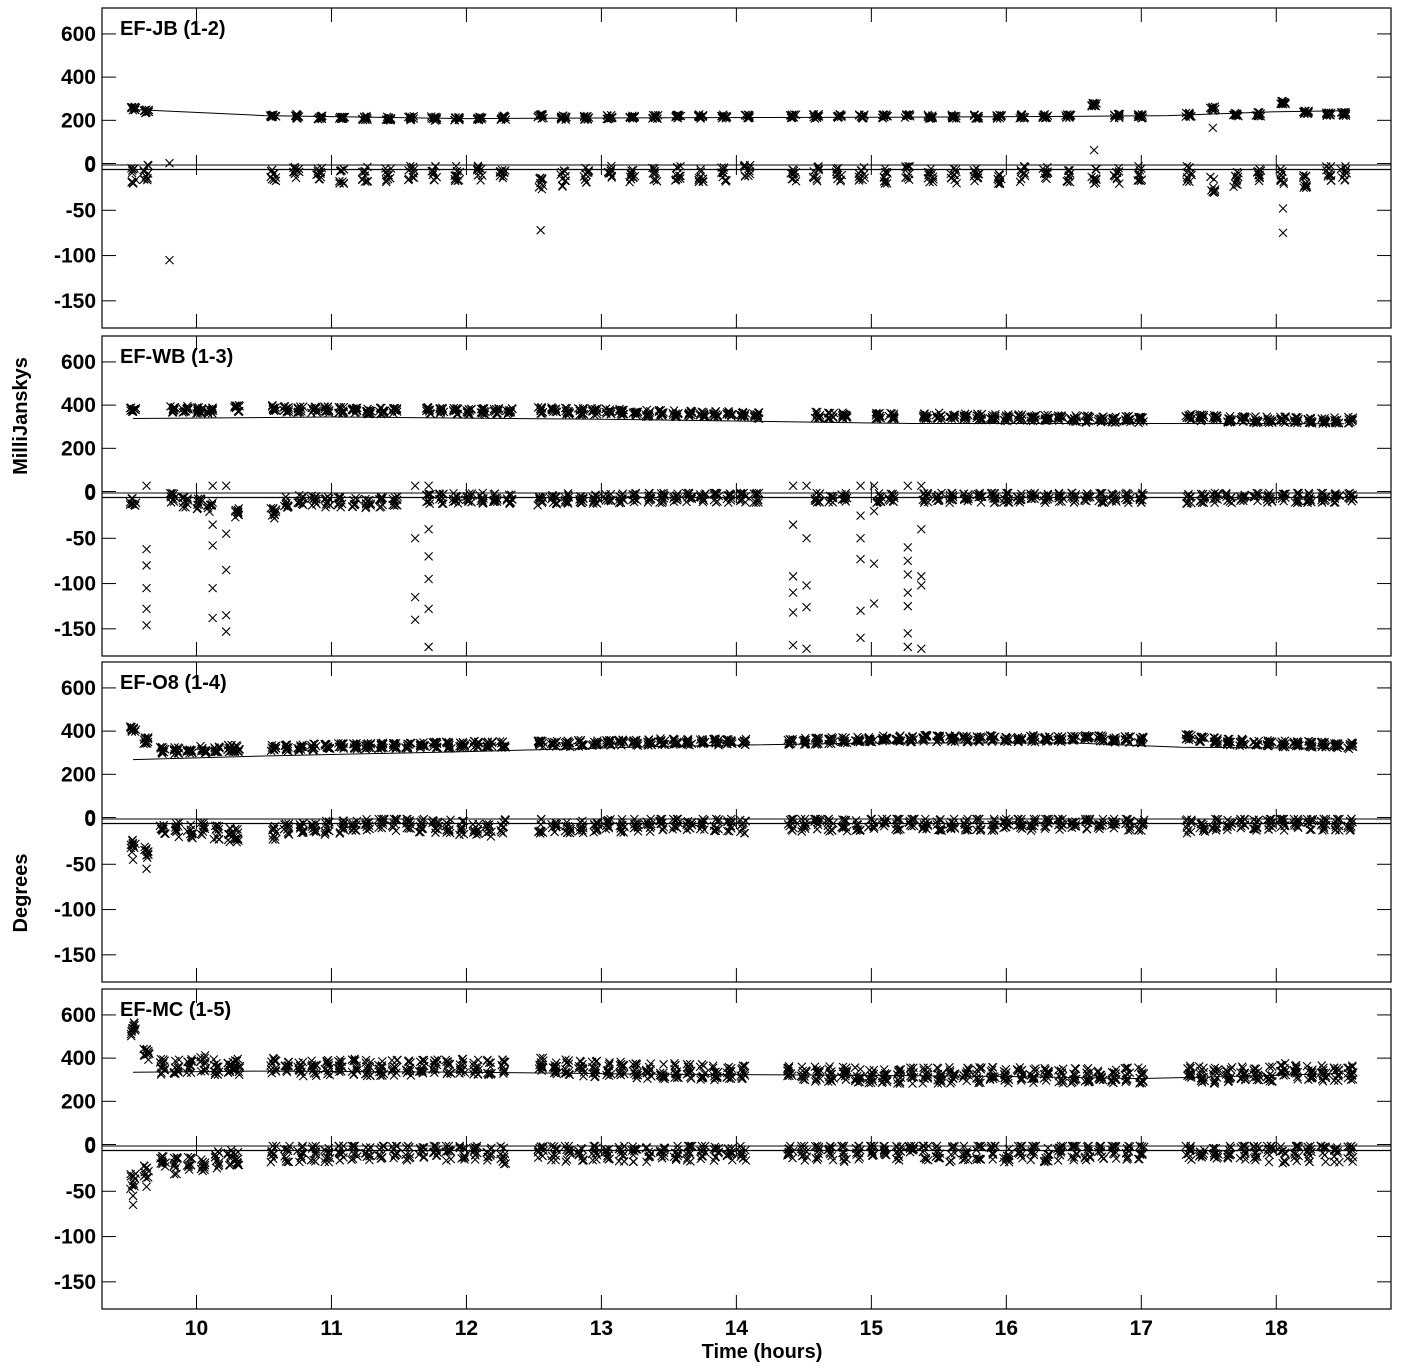  Describe the element at coordinates (741, 740) in the screenshot. I see `amplitude-points` at that location.